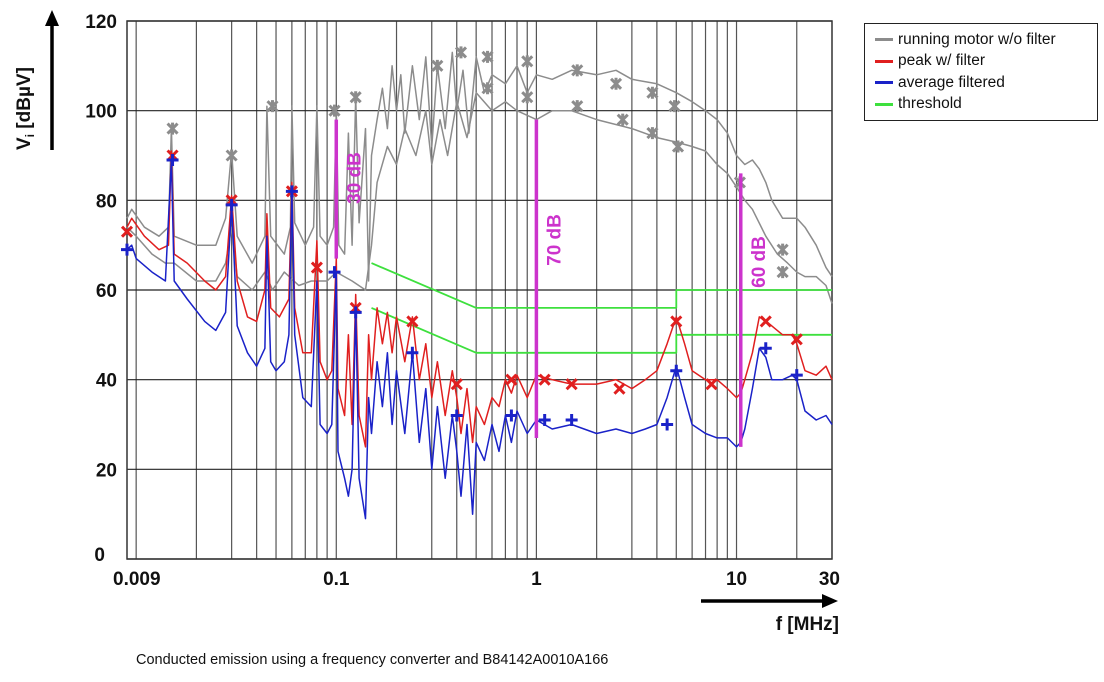 This screenshot has height=682, width=1104. What do you see at coordinates (829, 579) in the screenshot?
I see `x-tick-label: 30` at bounding box center [829, 579].